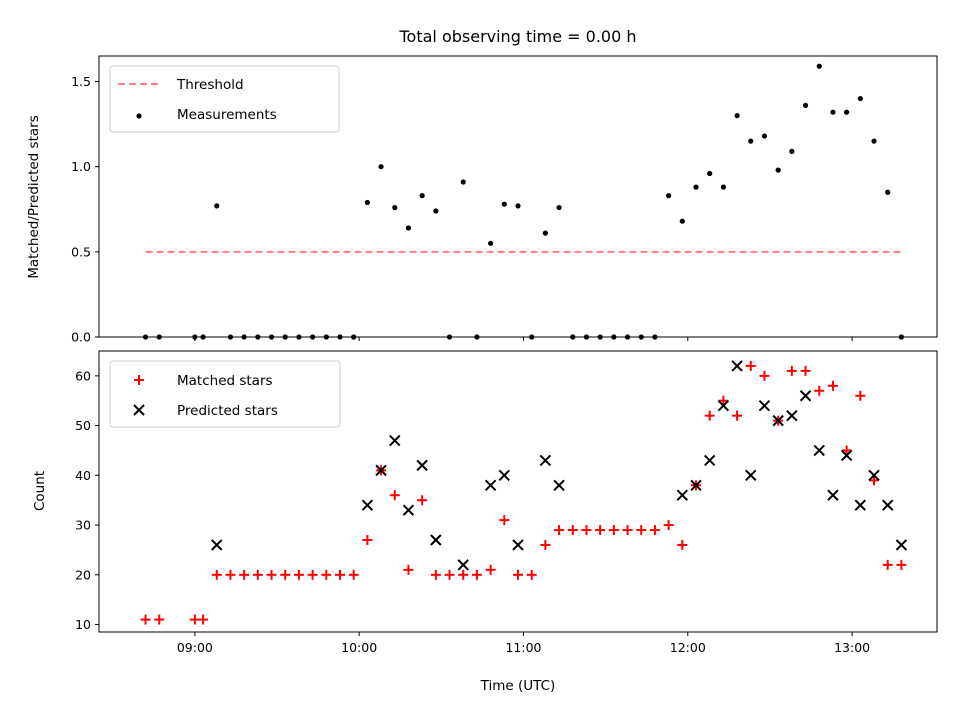  Describe the element at coordinates (83, 574) in the screenshot. I see `bottom-y-tick-label: 20` at that location.